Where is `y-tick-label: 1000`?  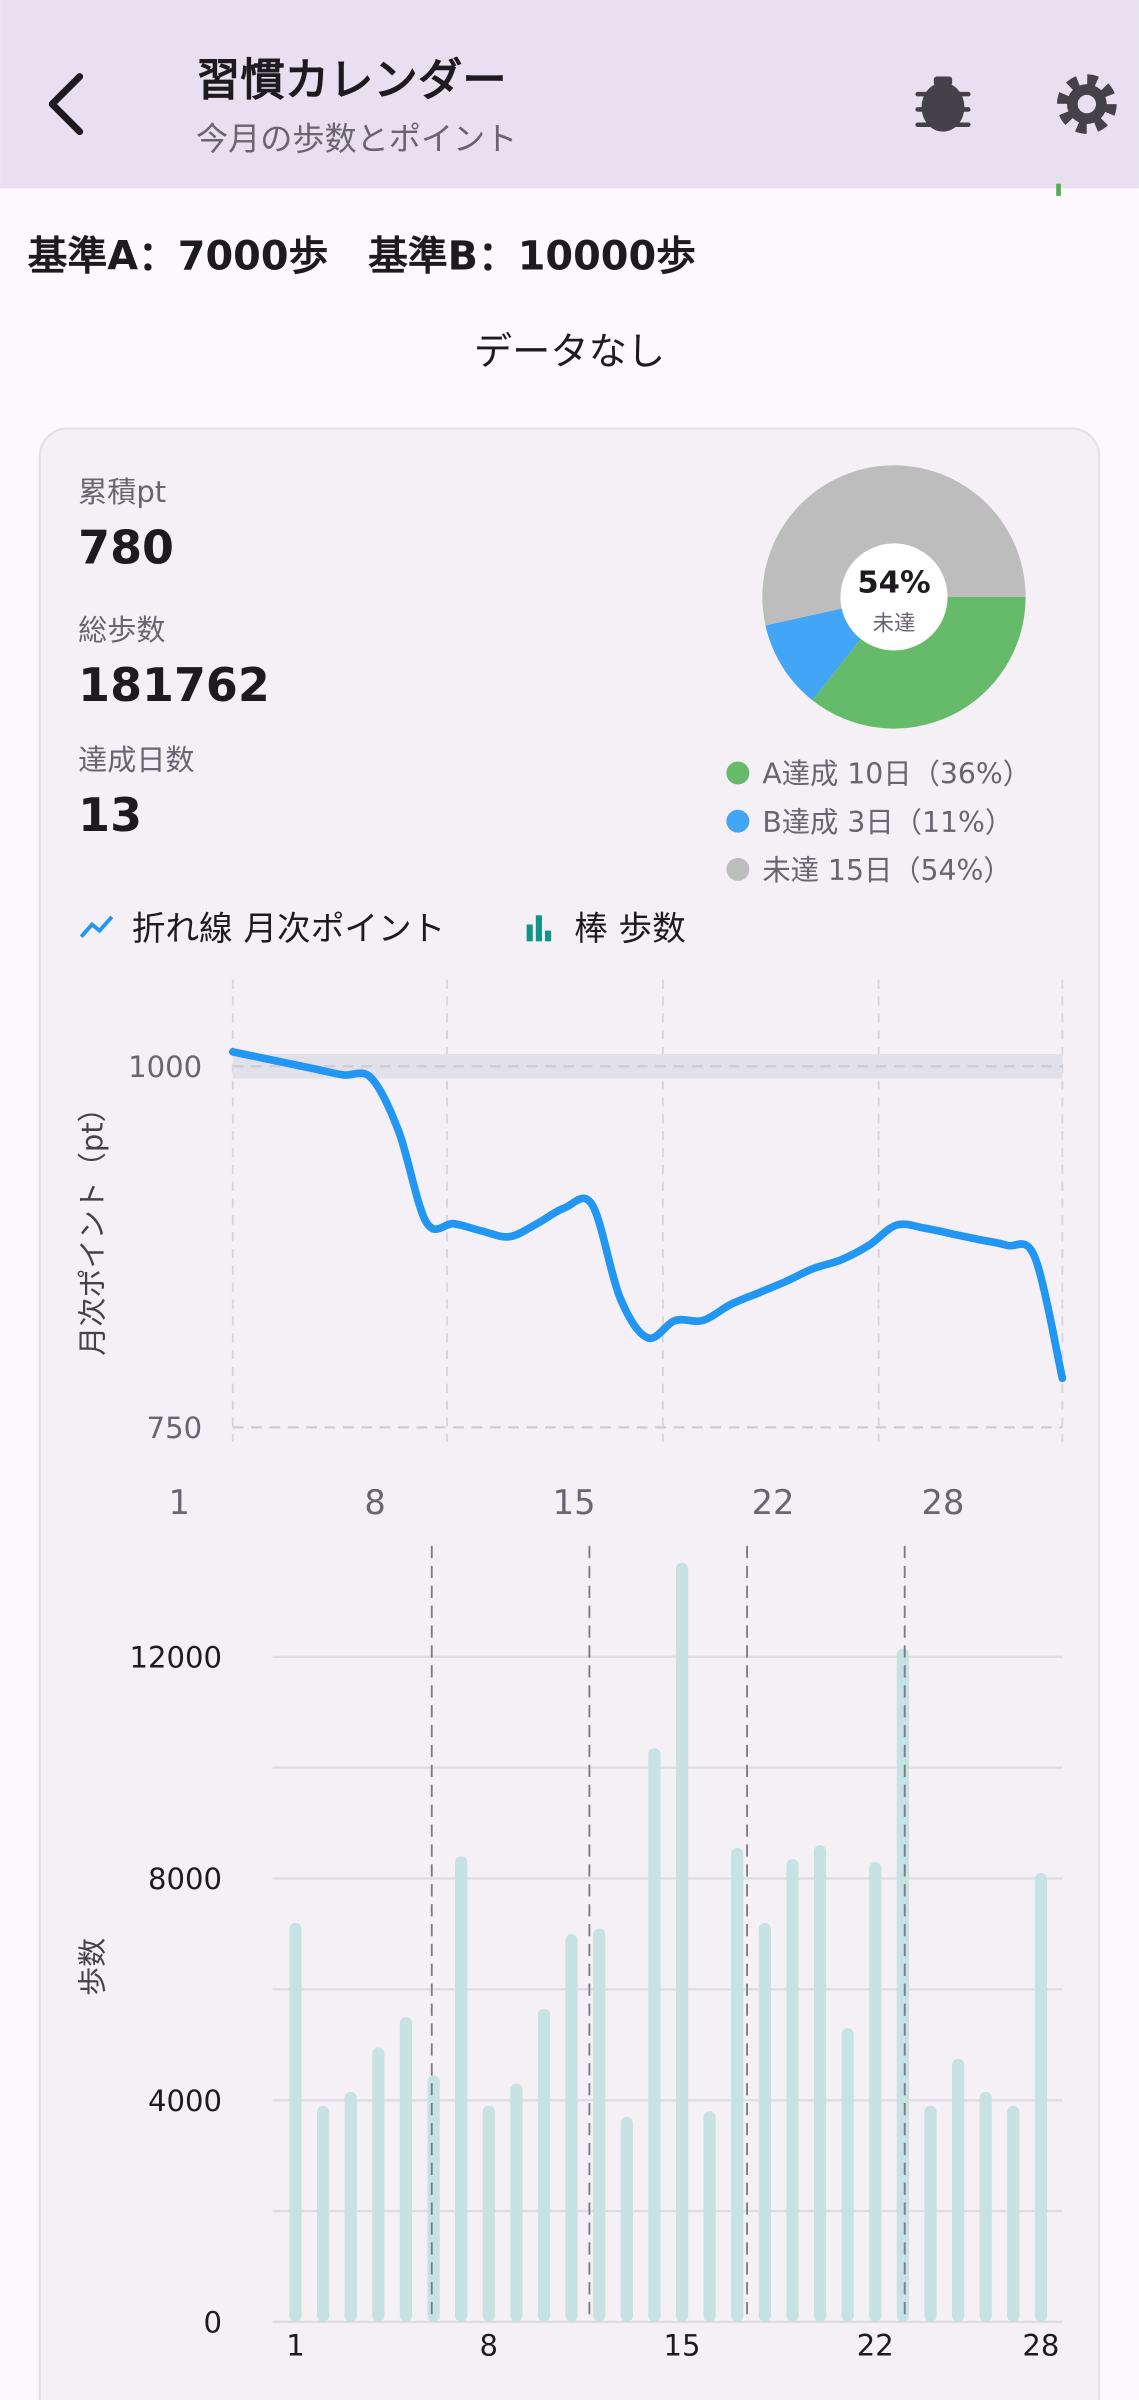 y-tick-label: 1000 is located at coordinates (165, 1067).